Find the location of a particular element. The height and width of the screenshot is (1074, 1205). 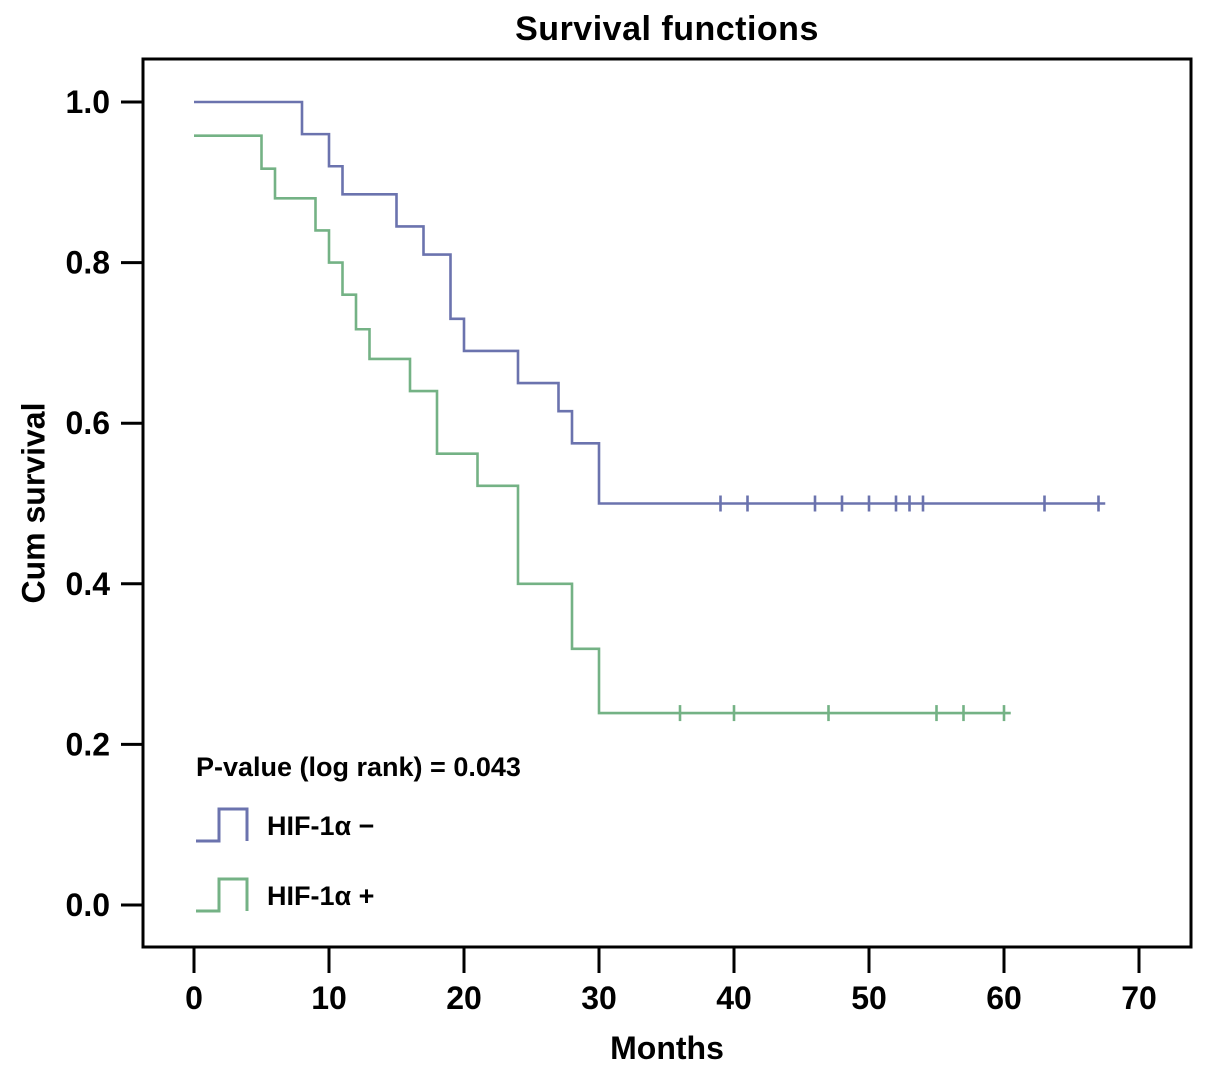

x-axis-label: Months is located at coordinates (667, 1048).